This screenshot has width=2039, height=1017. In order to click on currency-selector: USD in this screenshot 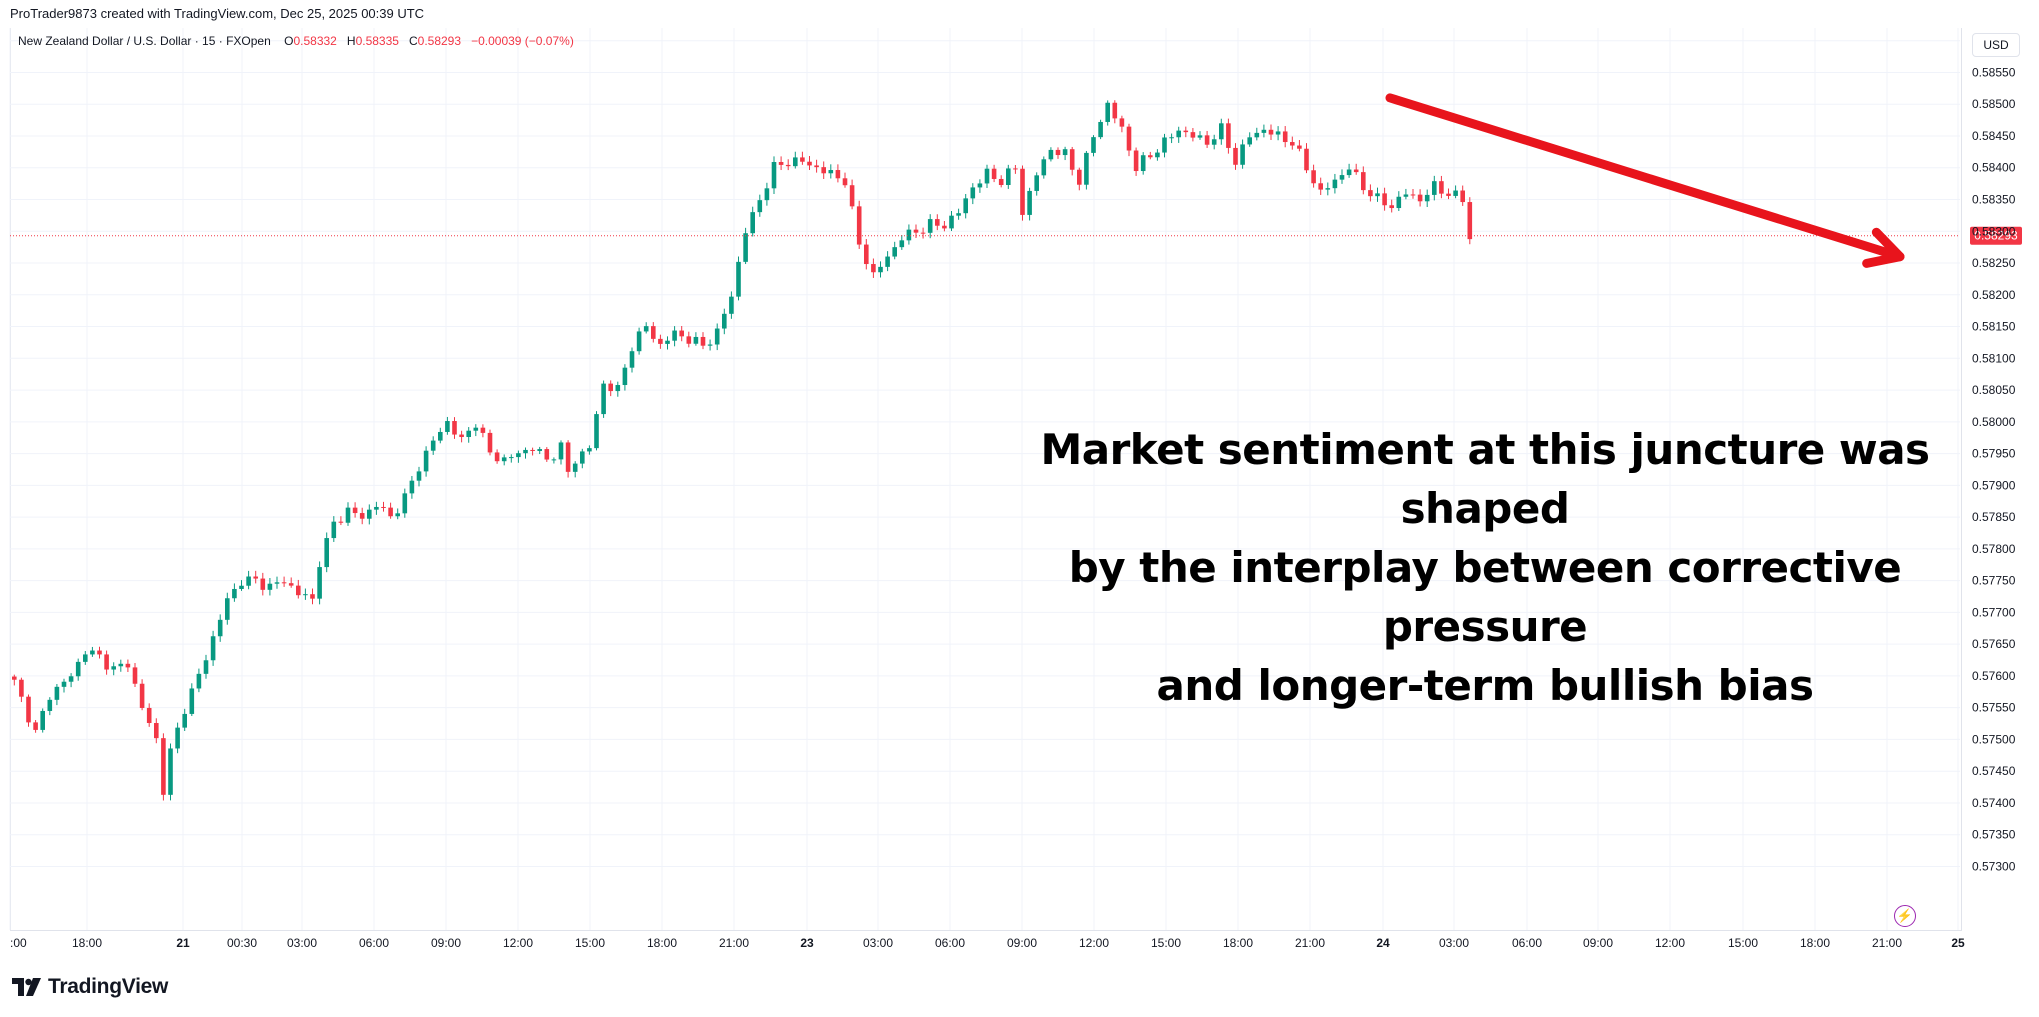, I will do `click(1996, 45)`.